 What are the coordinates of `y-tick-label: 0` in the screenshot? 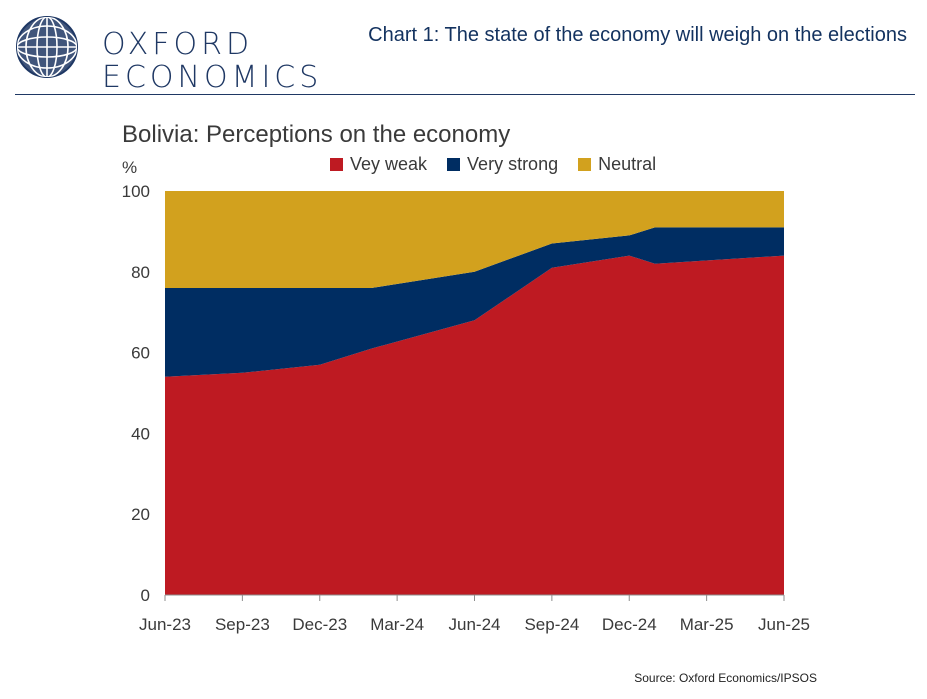 It's located at (145, 595).